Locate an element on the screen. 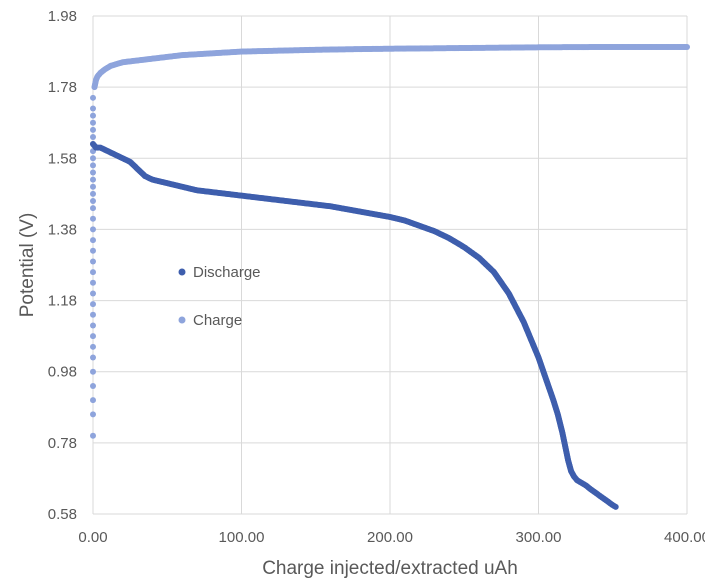  y-tick-label: 1.38 is located at coordinates (62, 229).